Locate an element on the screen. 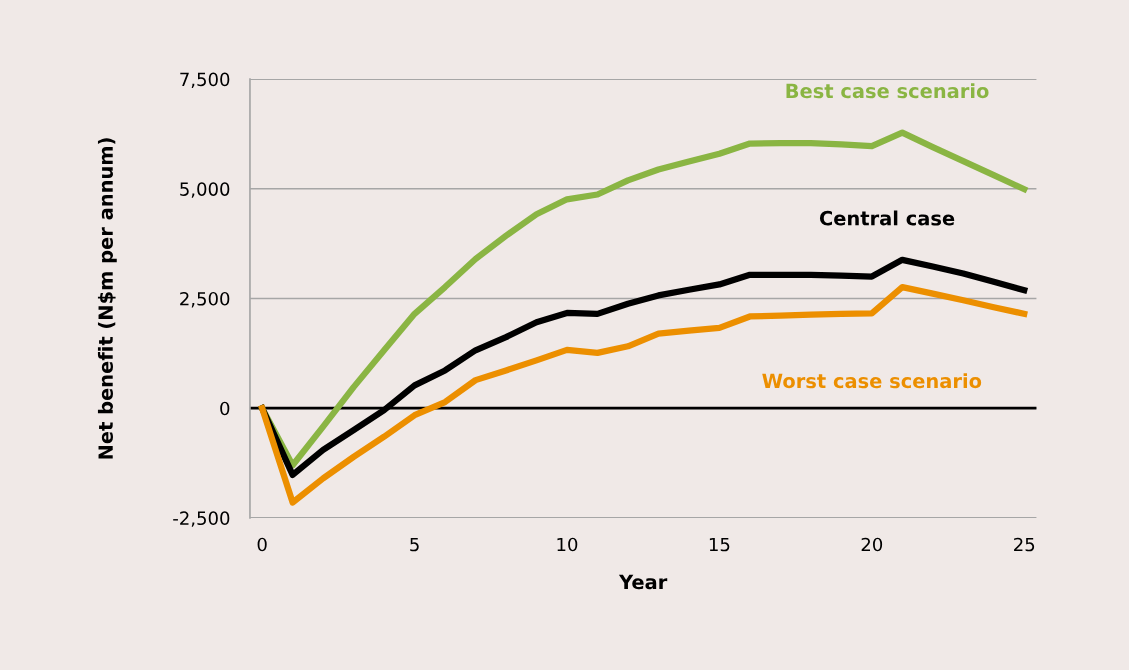 The width and height of the screenshot is (1129, 670). y-tick-label: -2,500 is located at coordinates (201, 519).